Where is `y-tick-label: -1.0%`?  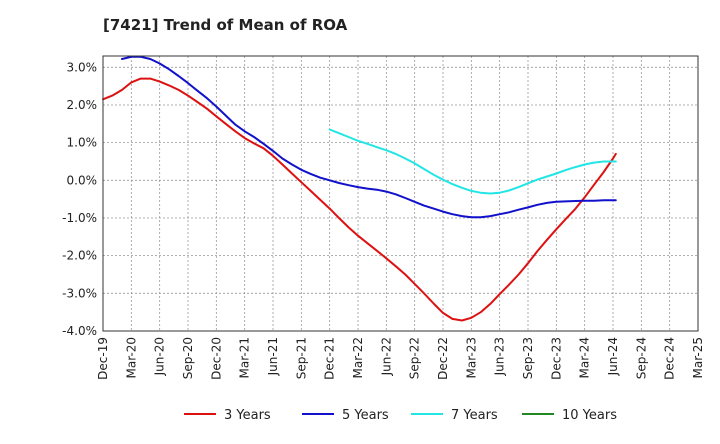
y-tick-label: -1.0% is located at coordinates (79, 218).